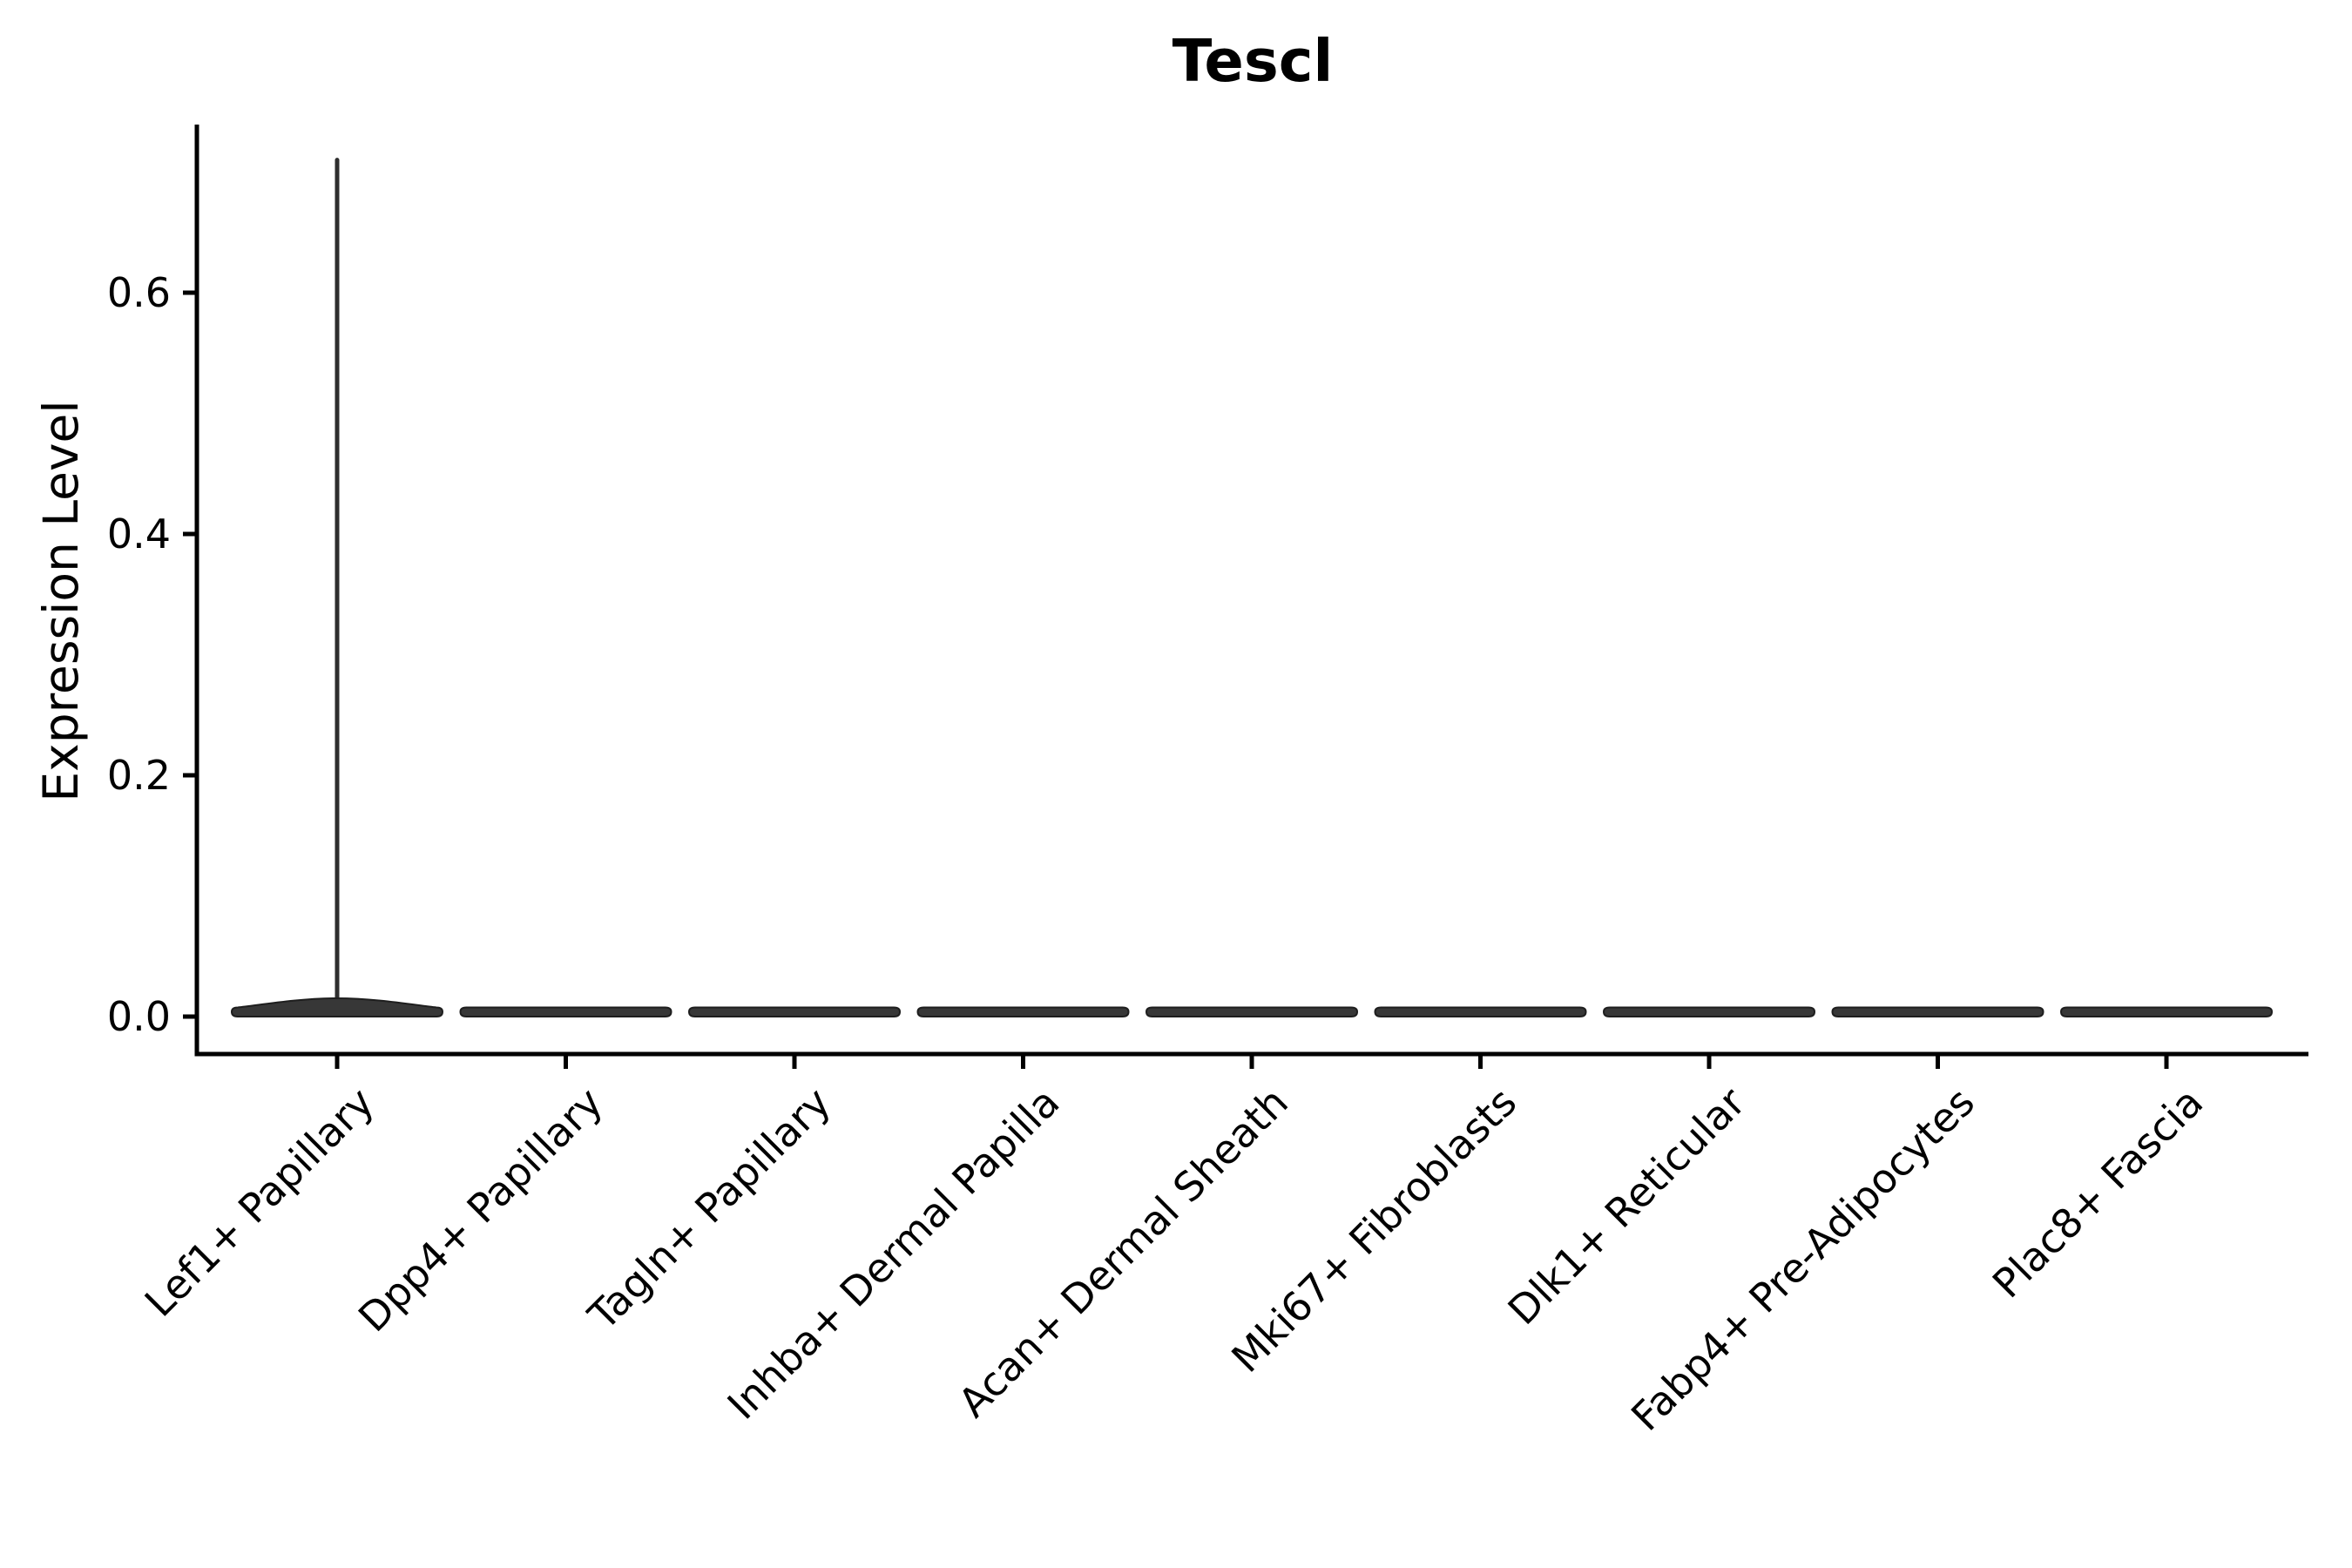  I want to click on y-axis-label: Expression Level, so click(61, 601).